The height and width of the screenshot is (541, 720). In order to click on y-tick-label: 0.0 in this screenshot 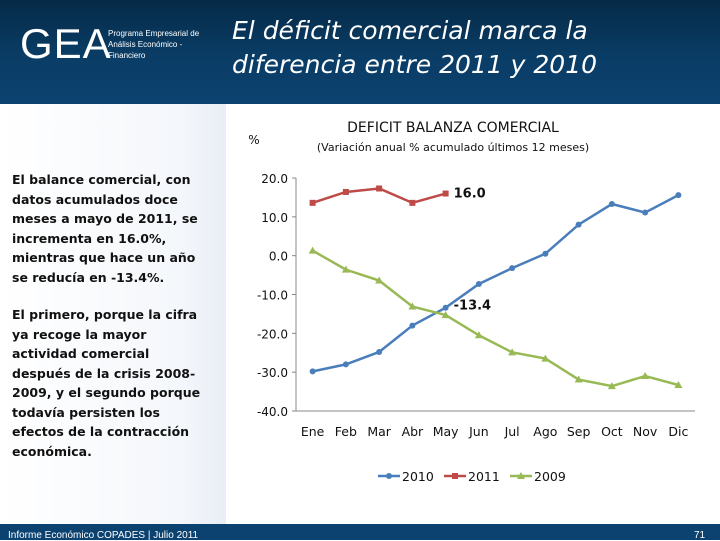, I will do `click(278, 257)`.